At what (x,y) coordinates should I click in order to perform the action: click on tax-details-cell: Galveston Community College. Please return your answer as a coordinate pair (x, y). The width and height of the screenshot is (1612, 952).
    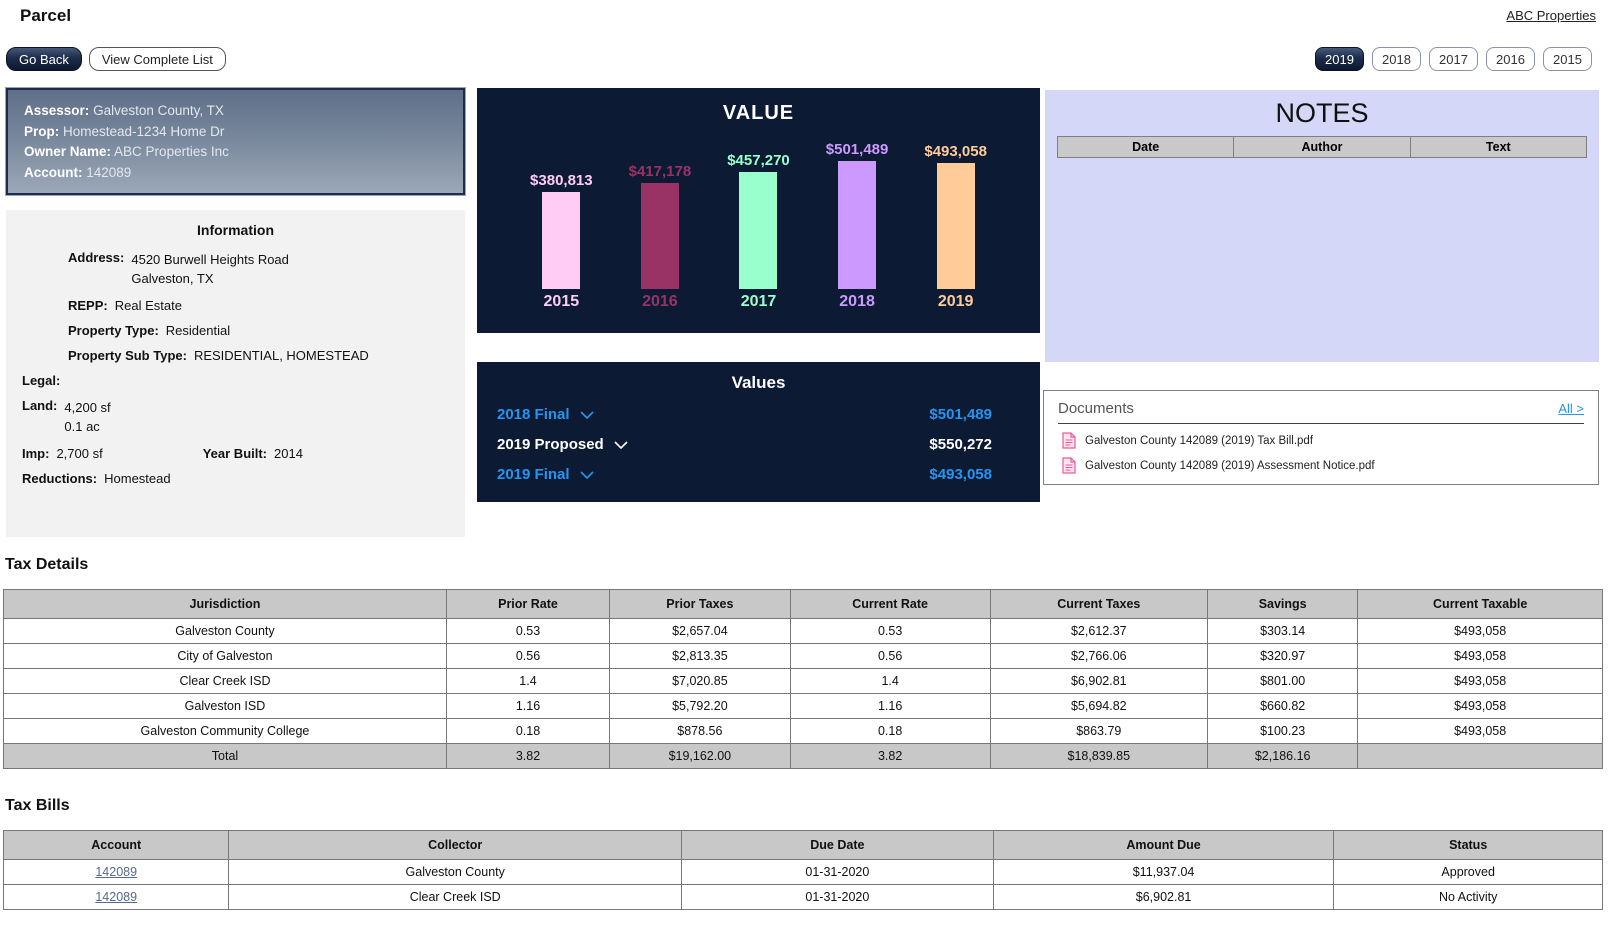
    Looking at the image, I should click on (225, 731).